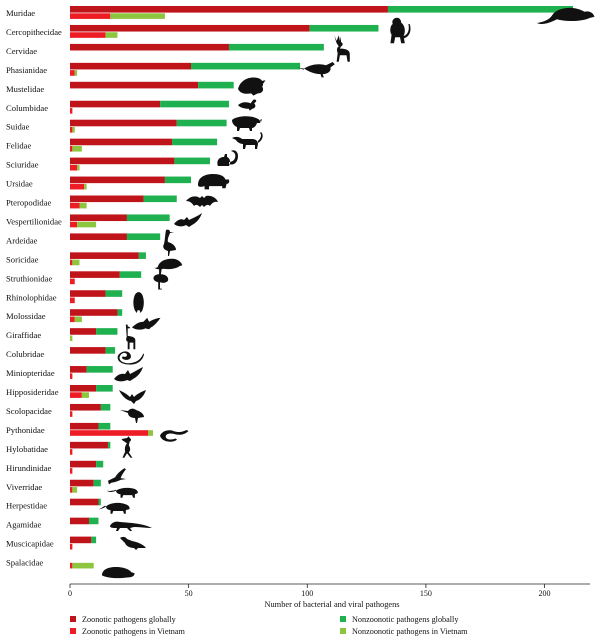 The width and height of the screenshot is (600, 641). Describe the element at coordinates (109, 445) in the screenshot. I see `bar-nonzoonotic-global-hylobatidae` at that location.